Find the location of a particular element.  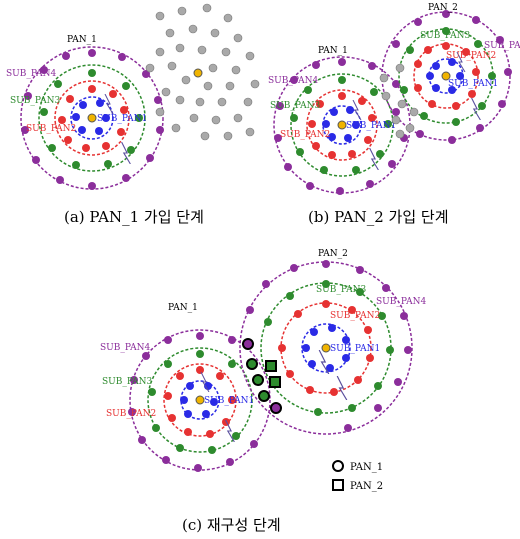

sub-pan2-ring is located at coordinates (92, 118).